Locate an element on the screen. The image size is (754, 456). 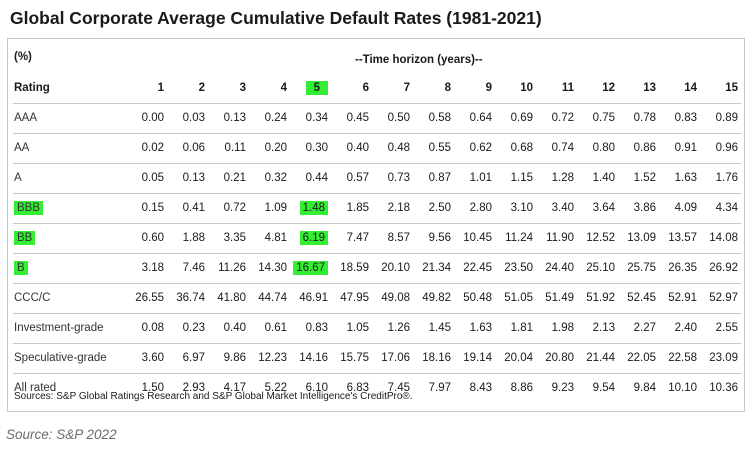
value-cell: 25.10 is located at coordinates (597, 268).